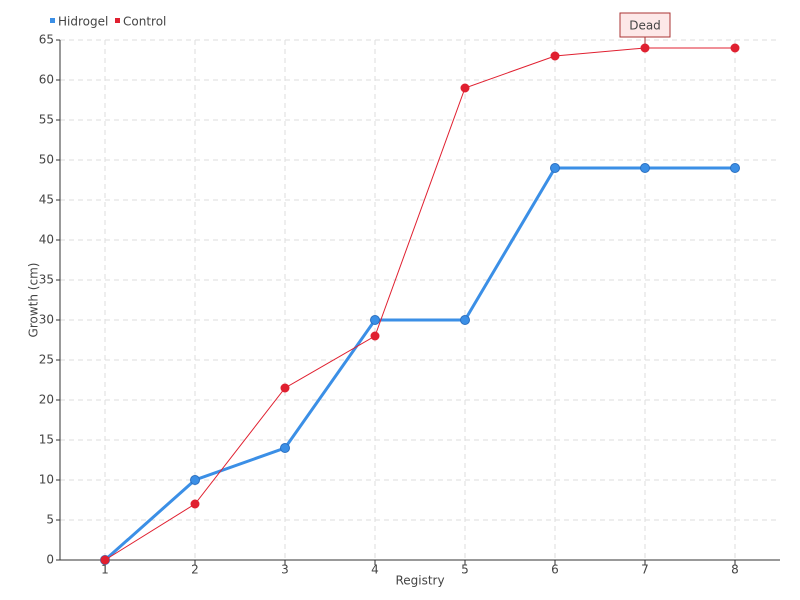 This screenshot has width=800, height=600. Describe the element at coordinates (735, 570) in the screenshot. I see `x-tick-label: 8` at that location.